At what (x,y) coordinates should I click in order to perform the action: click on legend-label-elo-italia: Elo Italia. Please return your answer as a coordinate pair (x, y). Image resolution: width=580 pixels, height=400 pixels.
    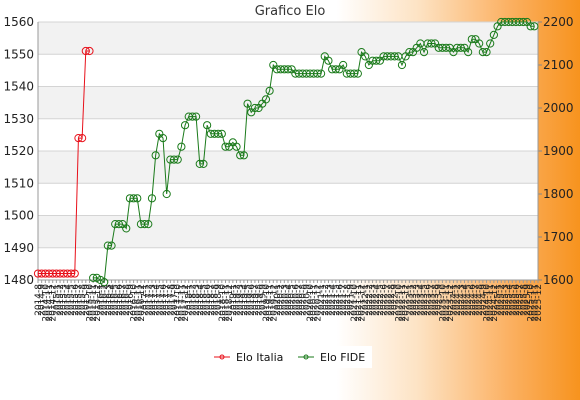
    Looking at the image, I should click on (259, 357).